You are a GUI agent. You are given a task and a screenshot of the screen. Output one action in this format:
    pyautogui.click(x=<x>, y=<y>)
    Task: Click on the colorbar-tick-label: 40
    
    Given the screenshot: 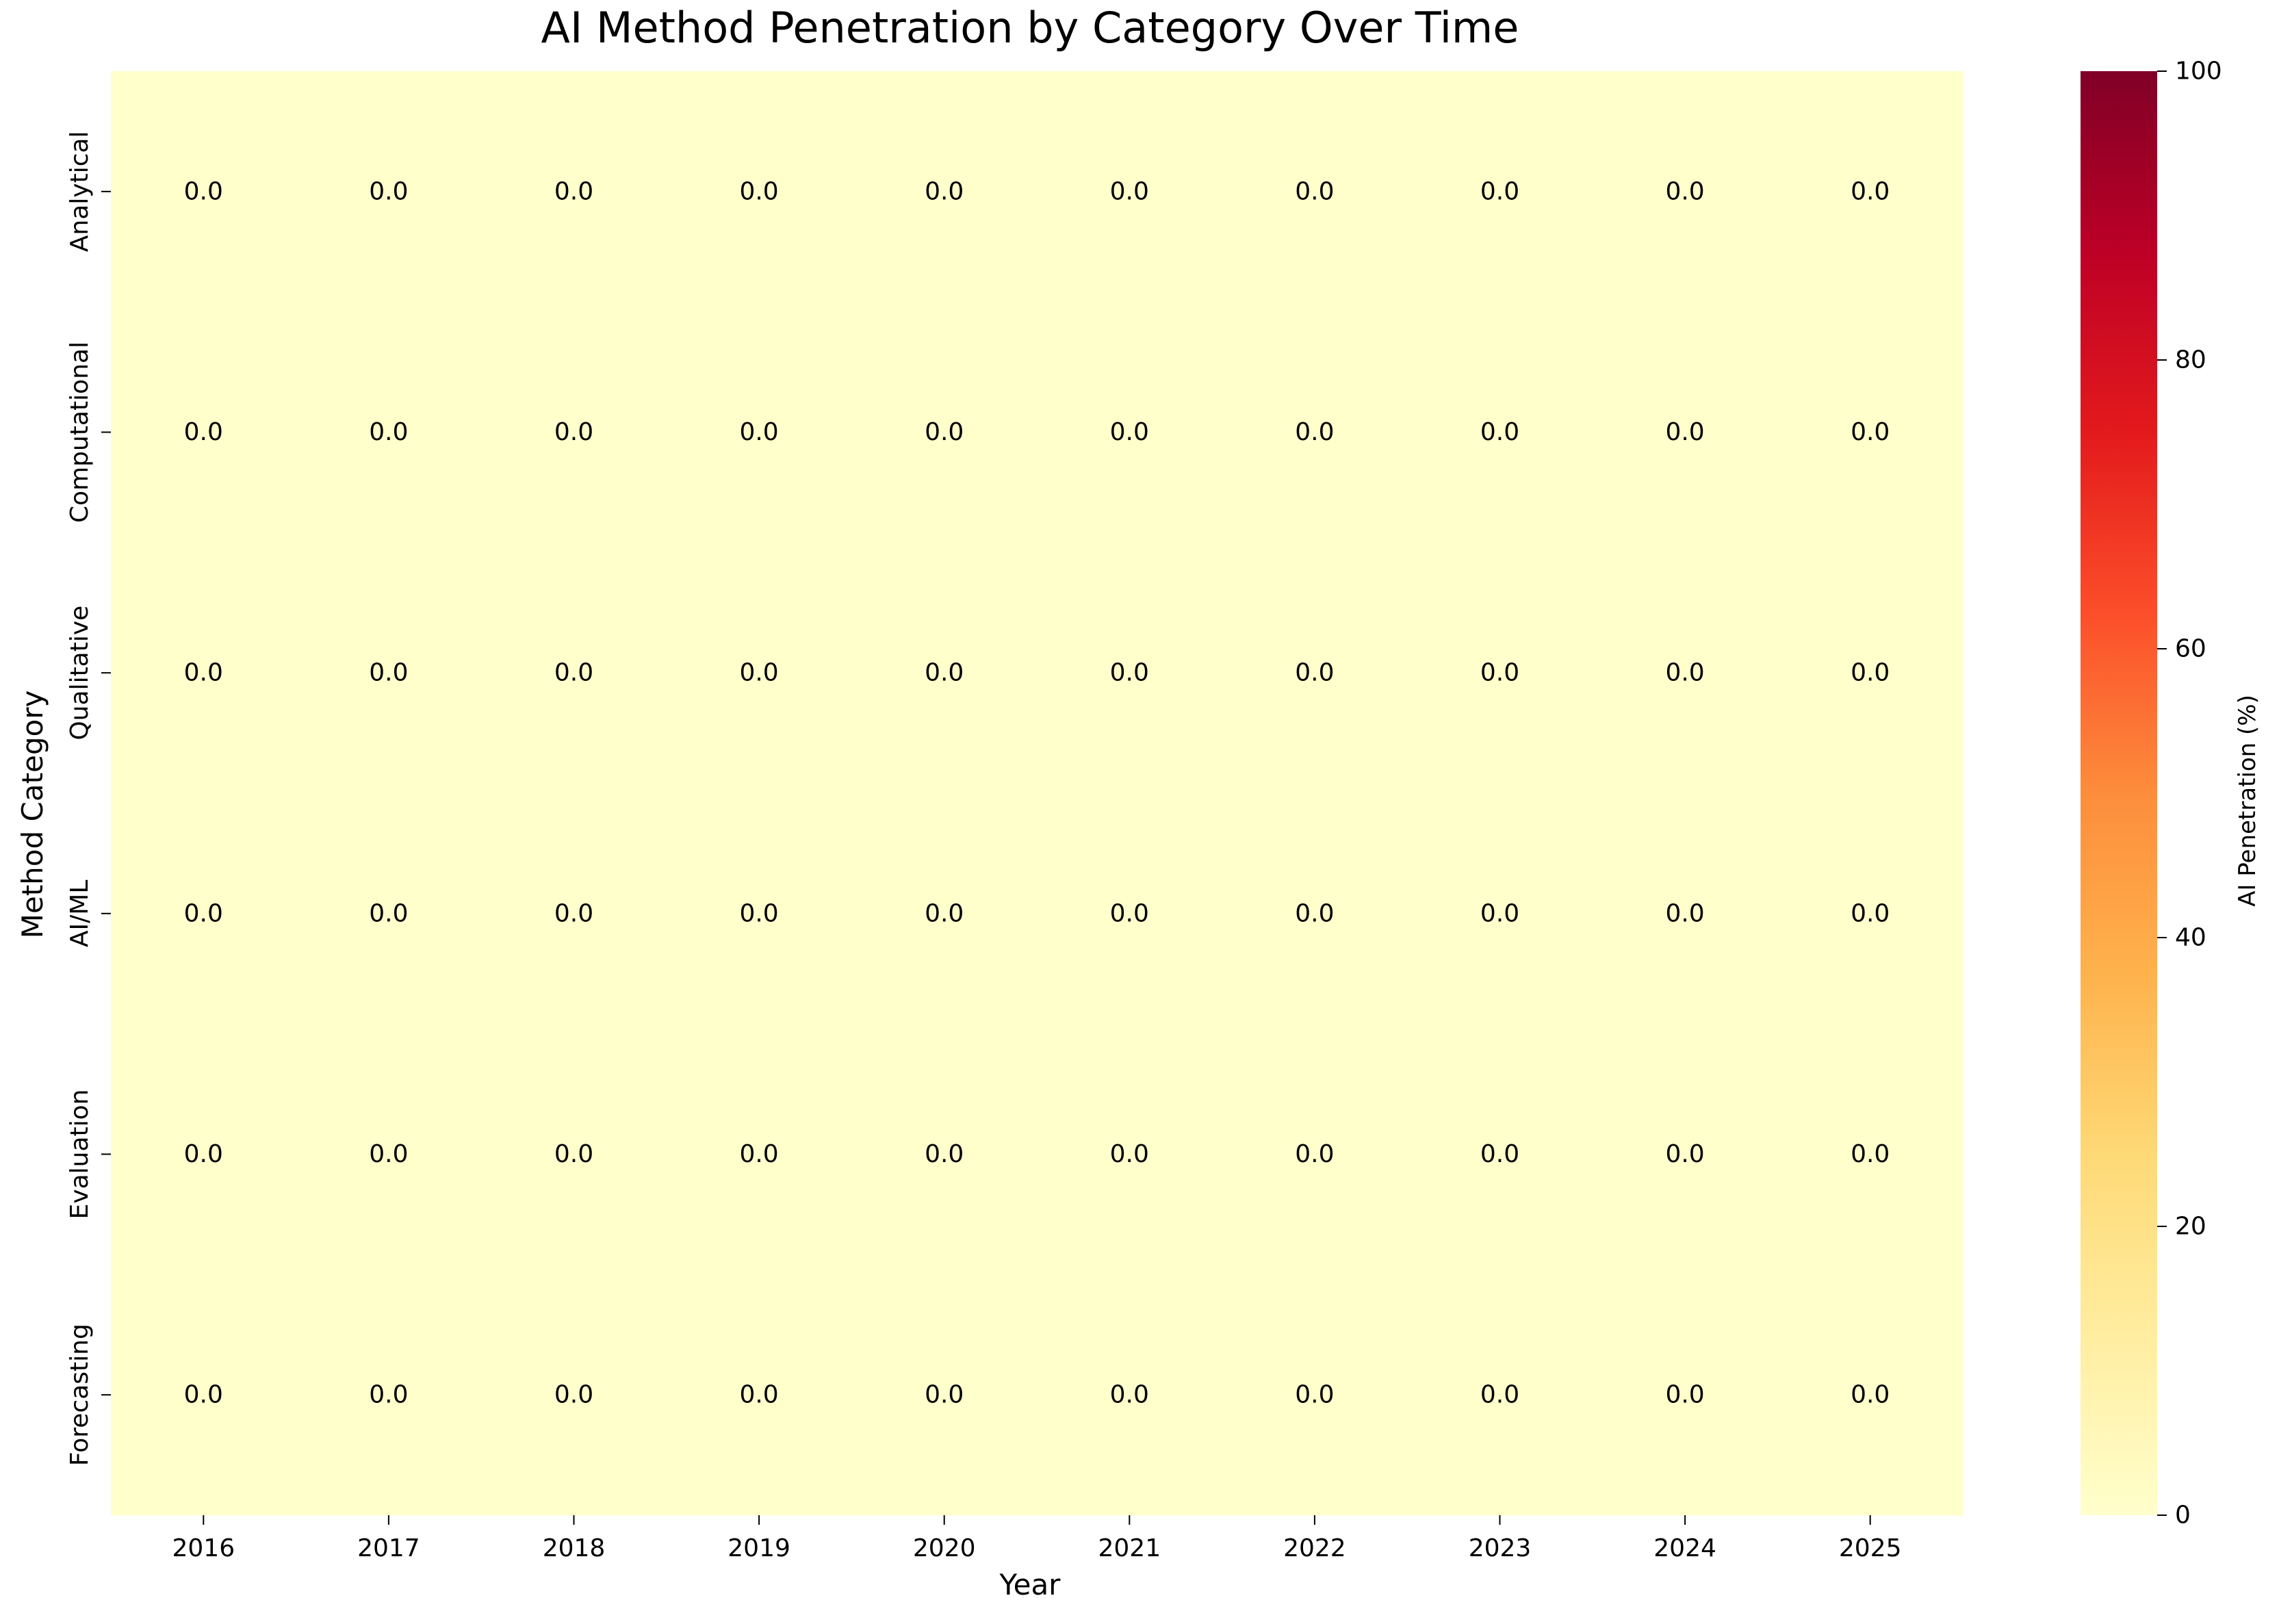 What is the action you would take?
    pyautogui.click(x=2191, y=938)
    